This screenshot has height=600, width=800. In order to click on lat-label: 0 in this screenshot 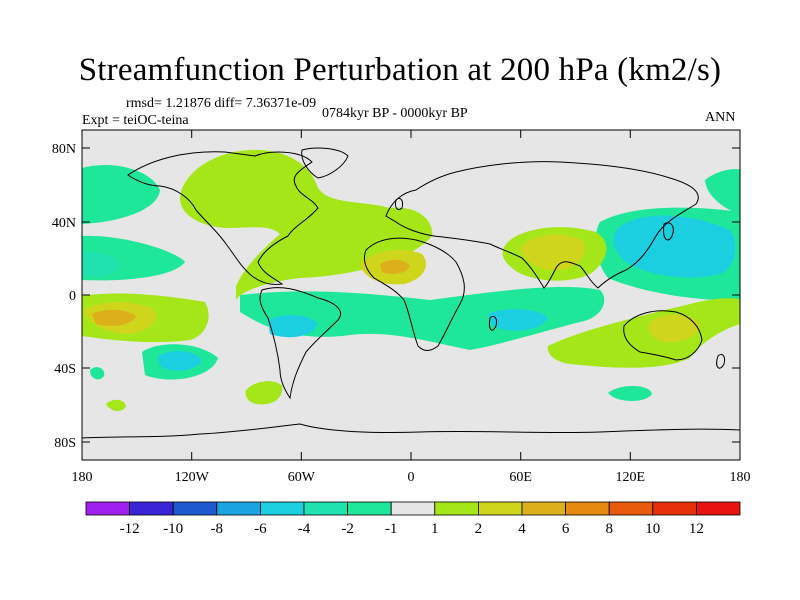, I will do `click(72, 296)`.